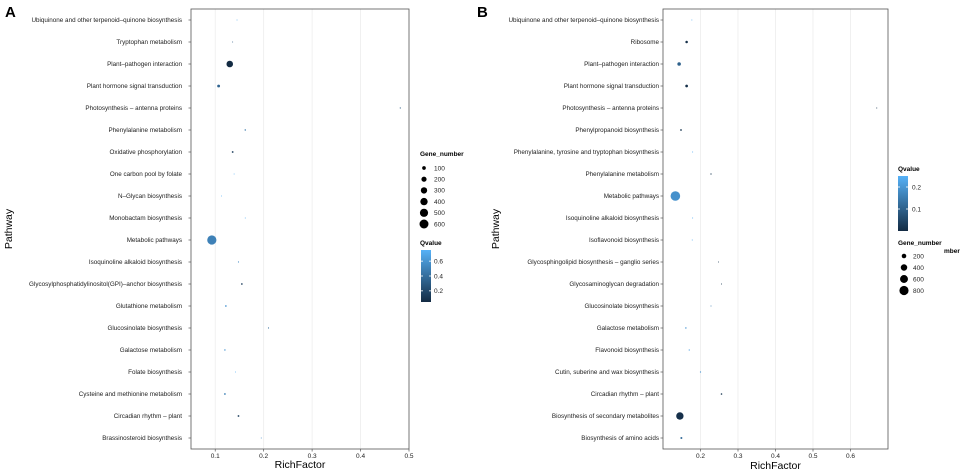  I want to click on pathway-label: Oxidative phosphorylation, so click(146, 152).